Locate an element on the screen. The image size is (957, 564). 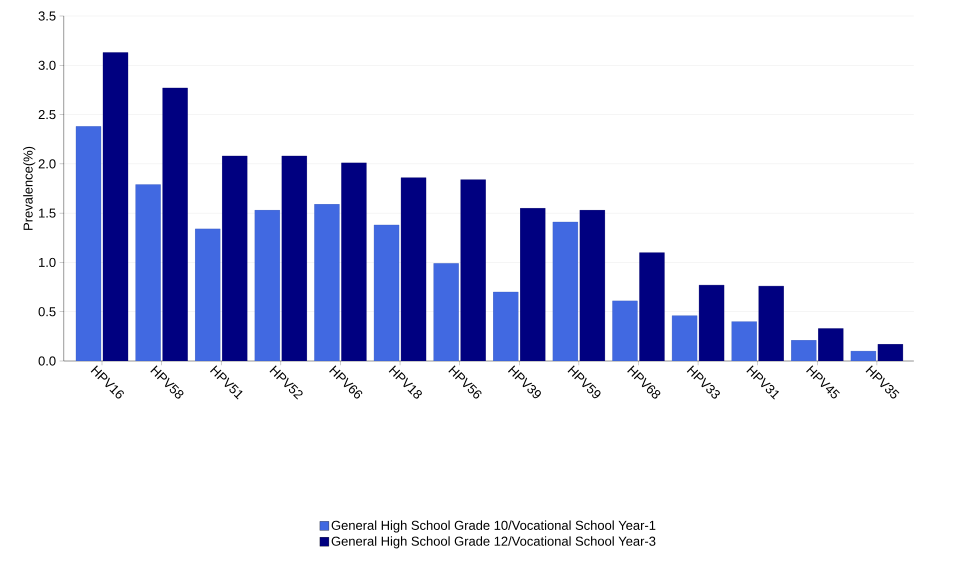
y-tick-label: 2.5 is located at coordinates (47, 115).